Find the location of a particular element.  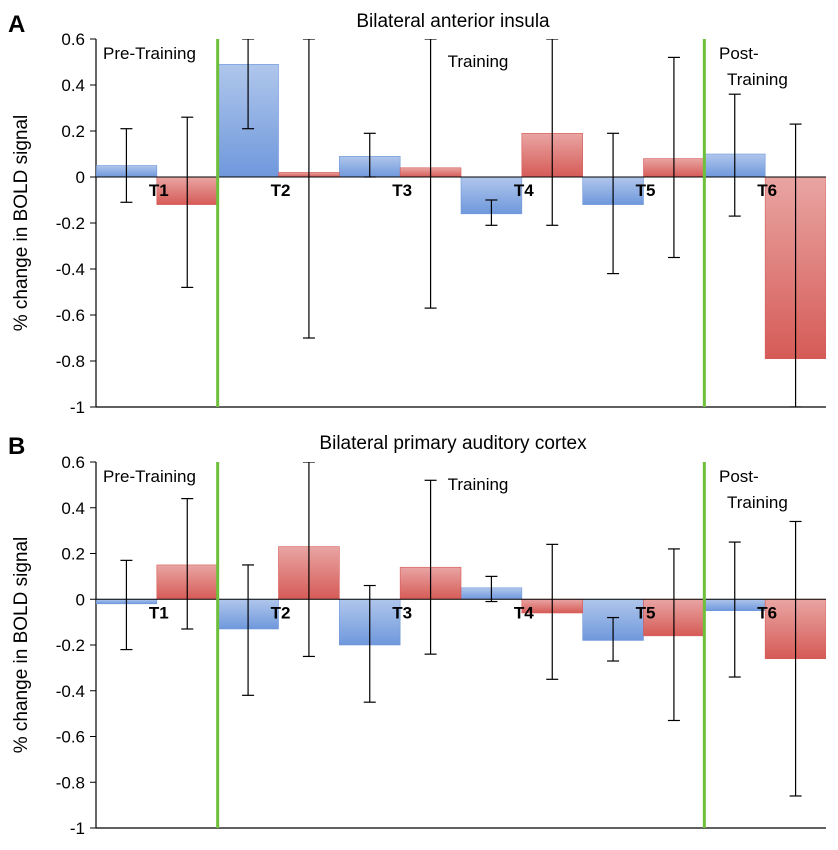

panel-label: B is located at coordinates (16, 446).